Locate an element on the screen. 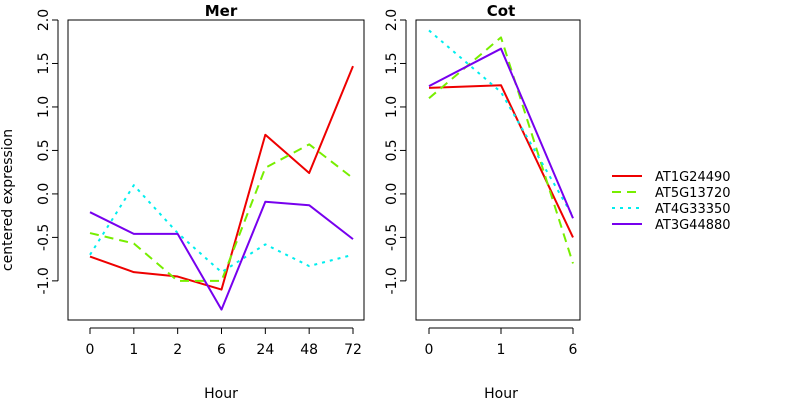  series-lines is located at coordinates (501, 146).